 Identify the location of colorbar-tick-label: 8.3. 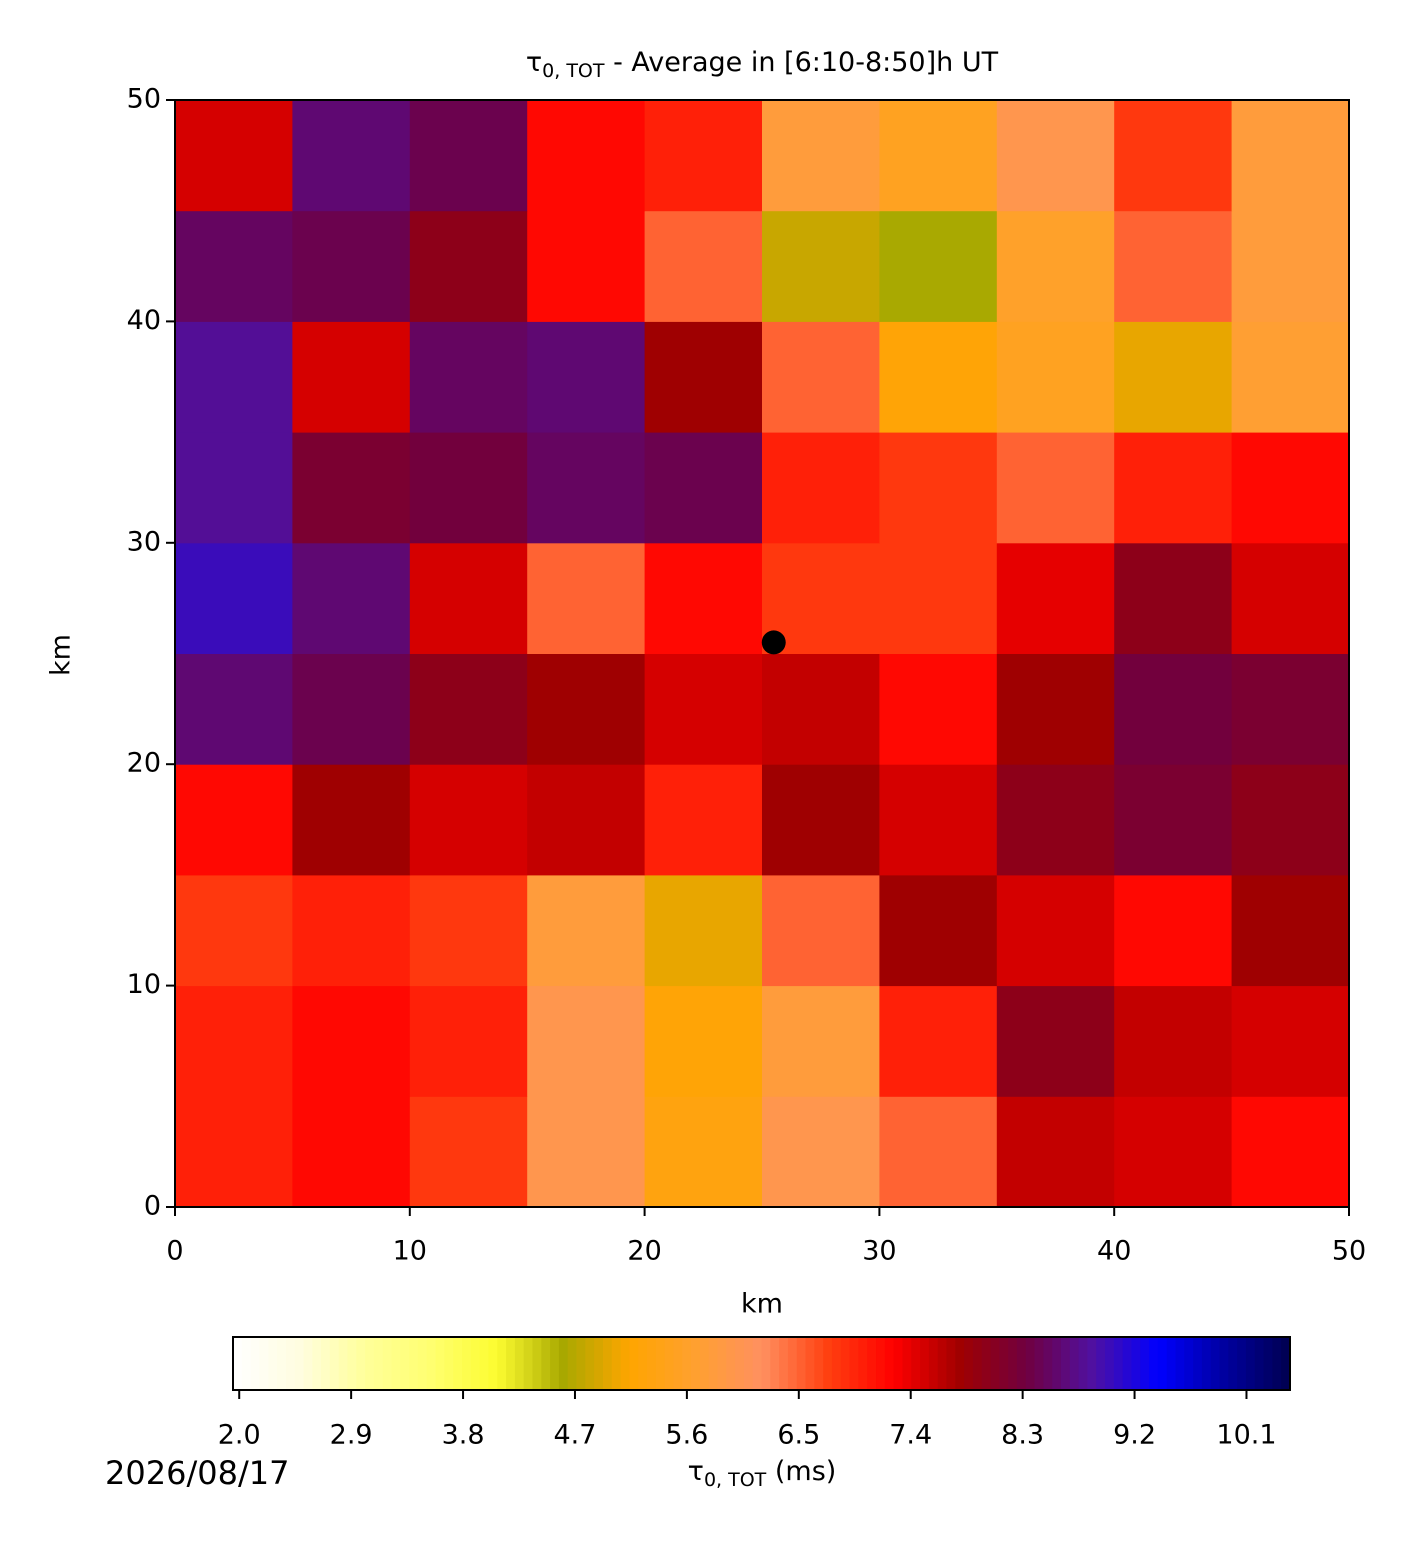
(1022, 1435).